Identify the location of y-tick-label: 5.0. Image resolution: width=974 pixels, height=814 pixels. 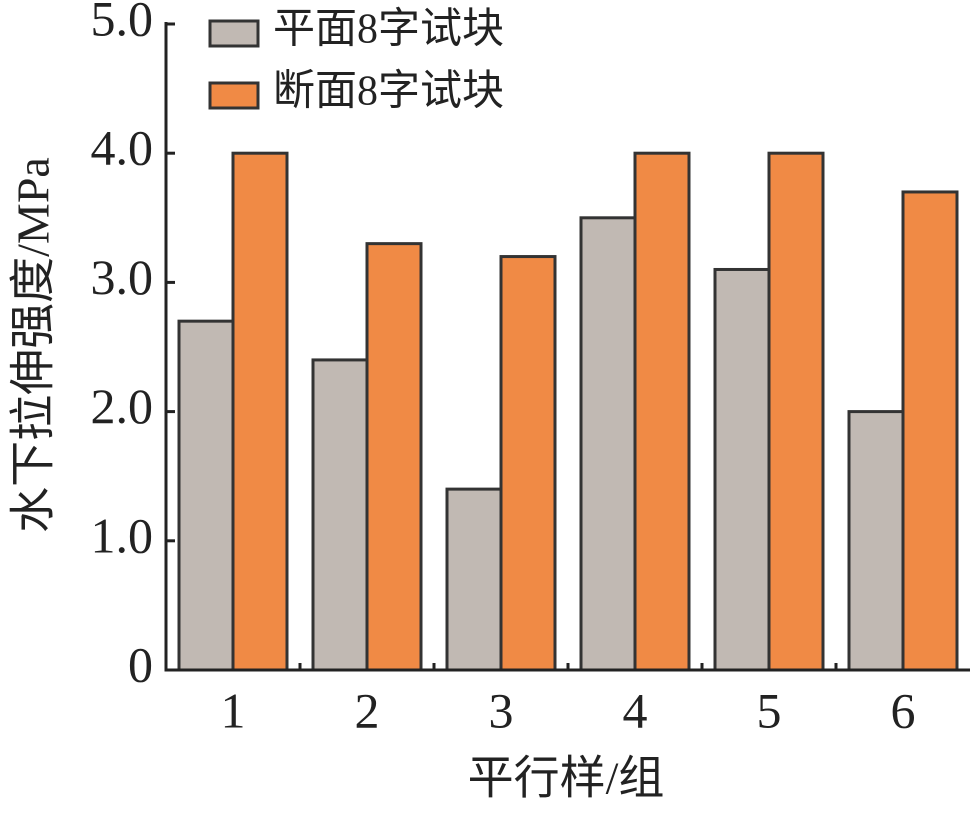
(122, 23).